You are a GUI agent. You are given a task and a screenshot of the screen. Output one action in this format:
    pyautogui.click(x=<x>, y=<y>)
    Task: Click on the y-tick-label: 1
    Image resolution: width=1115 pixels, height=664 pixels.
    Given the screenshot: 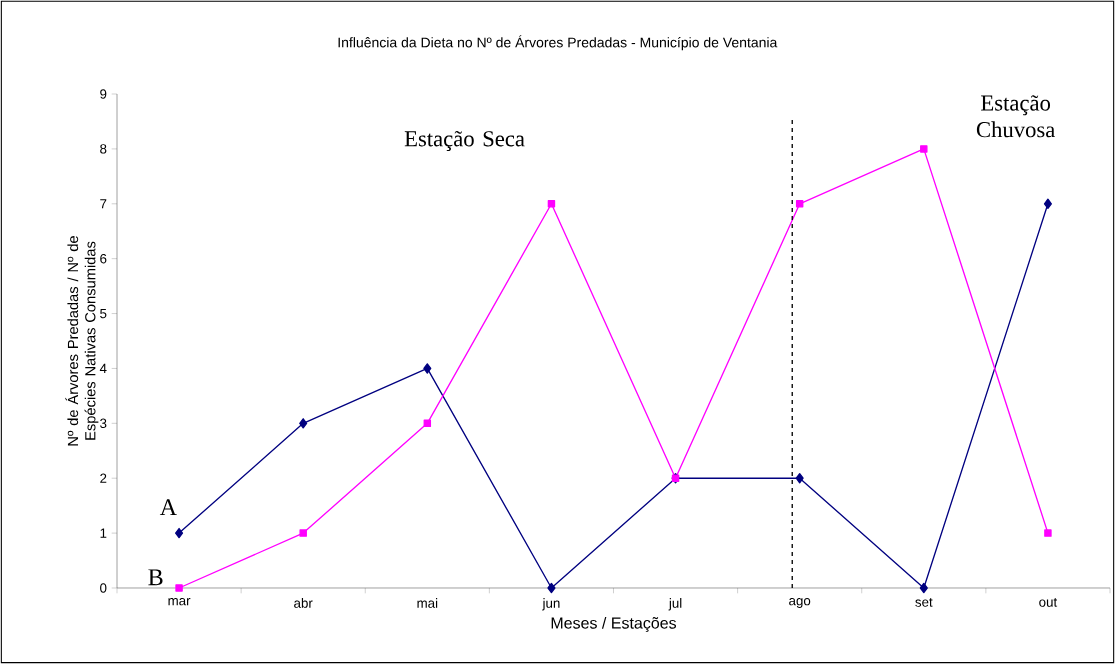 What is the action you would take?
    pyautogui.click(x=103, y=533)
    